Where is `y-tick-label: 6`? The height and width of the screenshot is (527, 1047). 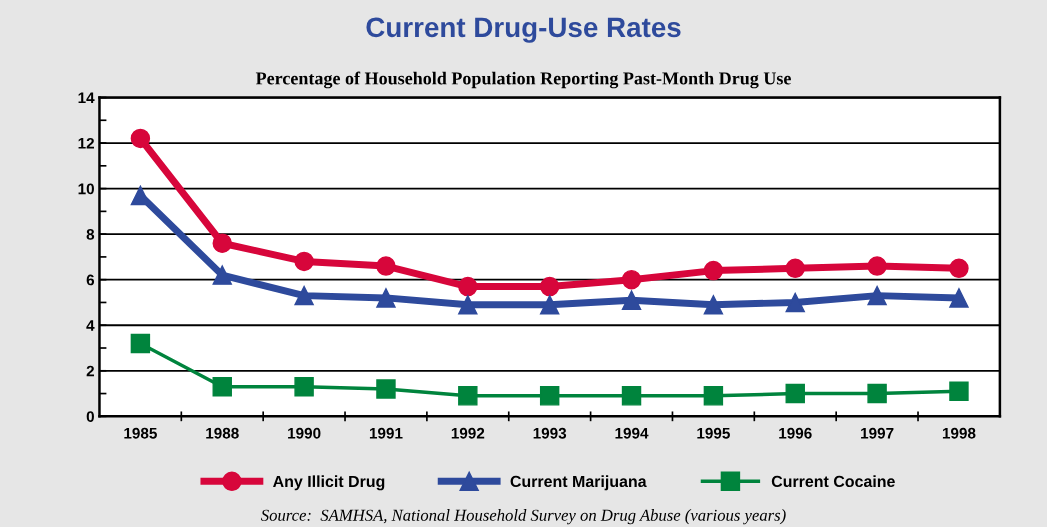 y-tick-label: 6 is located at coordinates (90, 280).